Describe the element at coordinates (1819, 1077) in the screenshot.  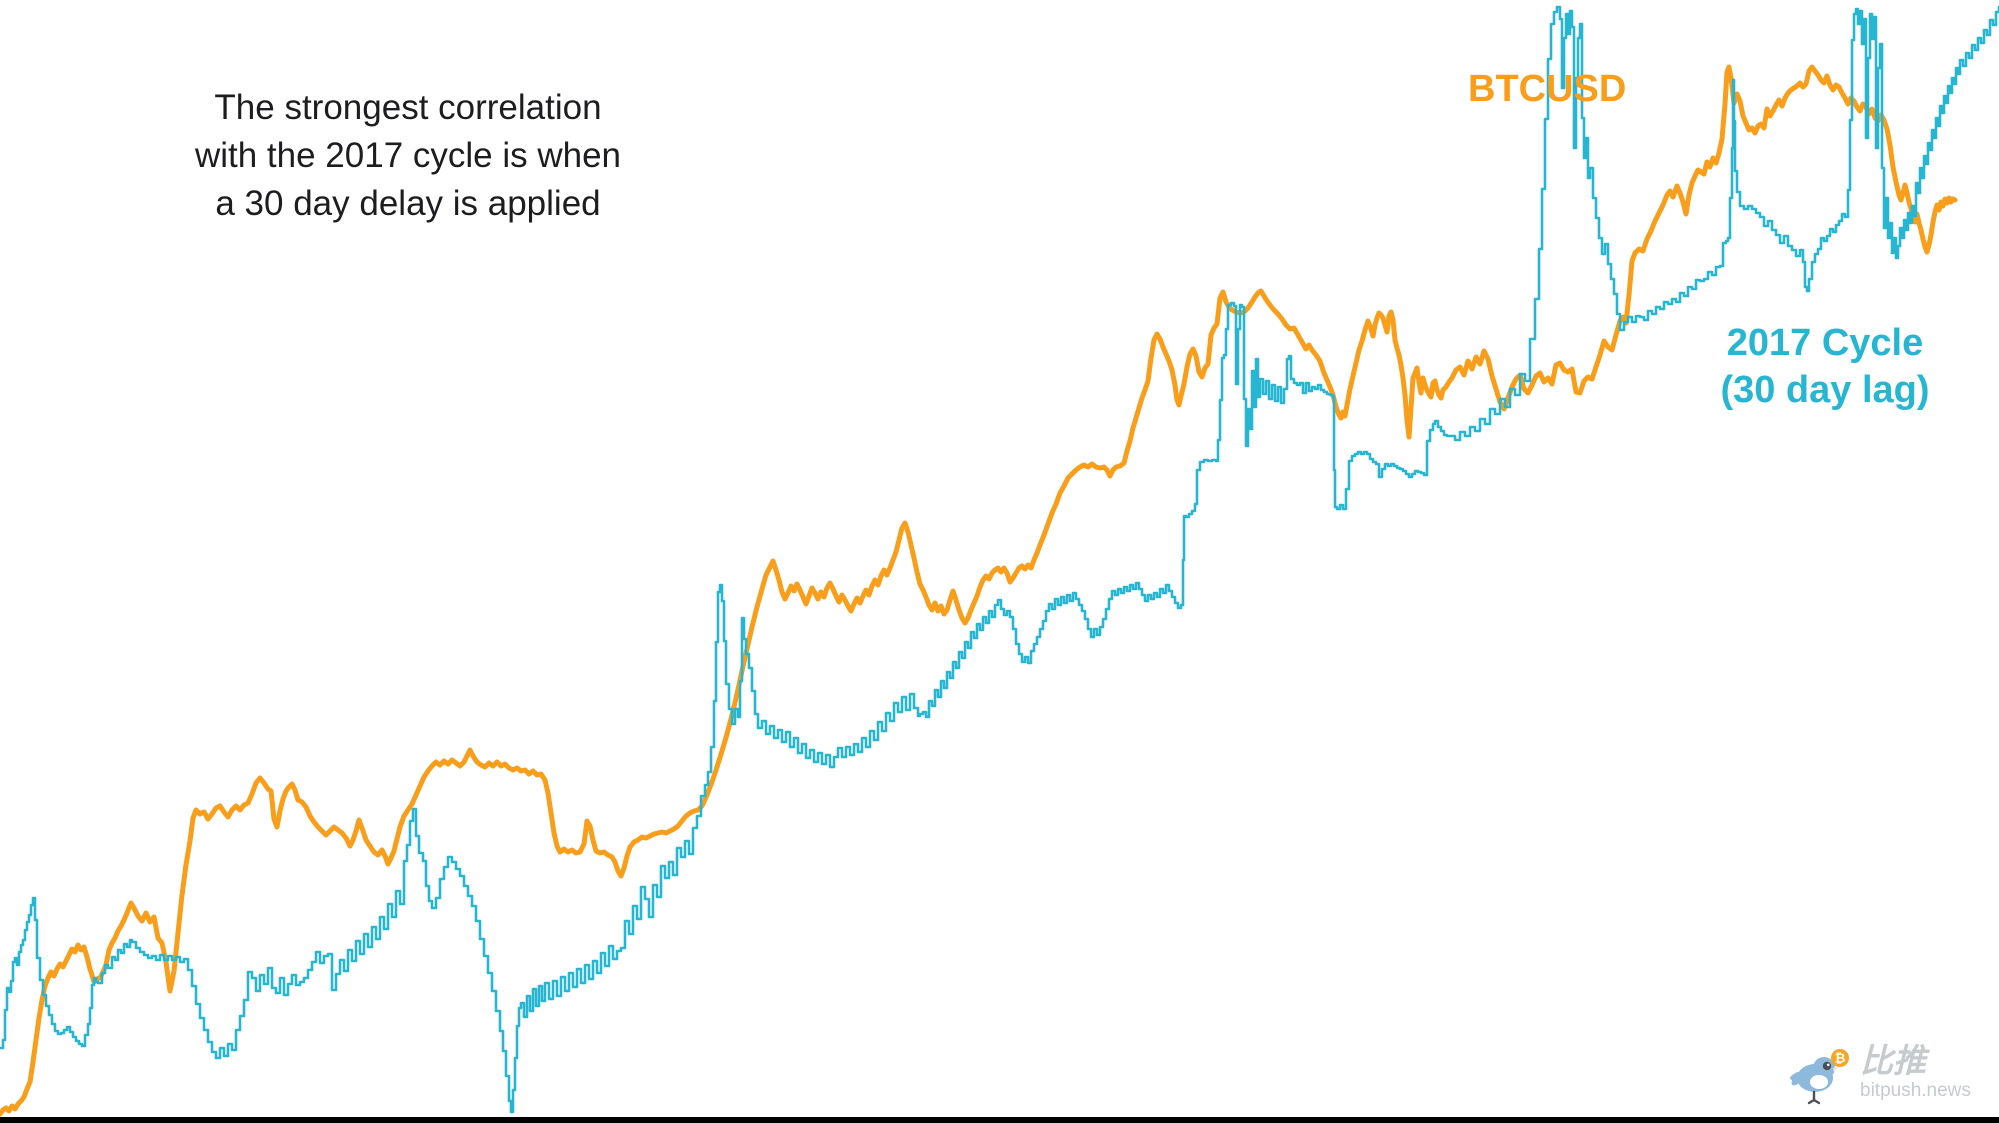
I see `bitpush-bird-logo: ₿` at that location.